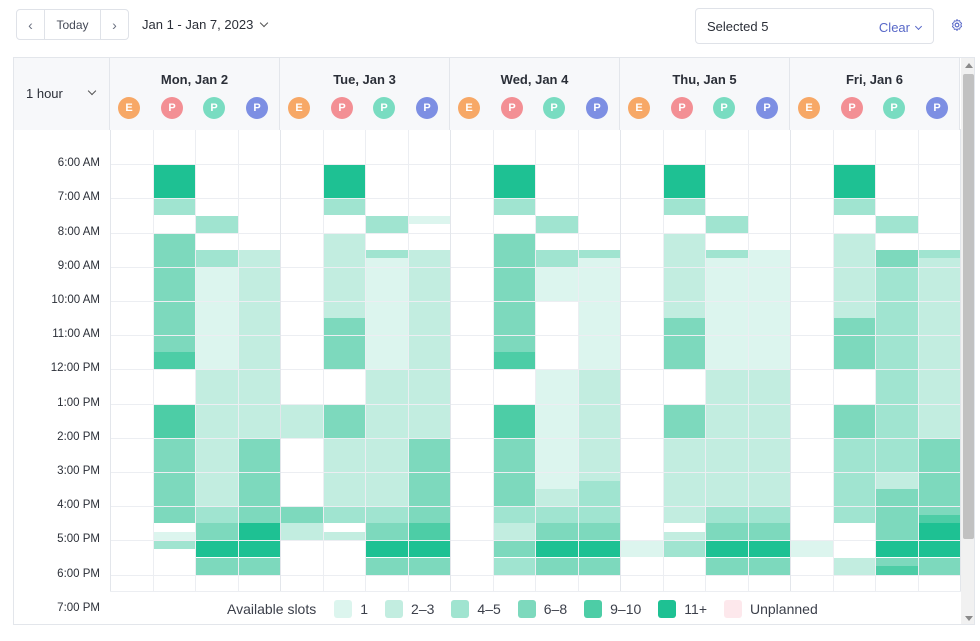 This screenshot has width=980, height=641. What do you see at coordinates (31, 24) in the screenshot?
I see `prev-week-button: ‹` at bounding box center [31, 24].